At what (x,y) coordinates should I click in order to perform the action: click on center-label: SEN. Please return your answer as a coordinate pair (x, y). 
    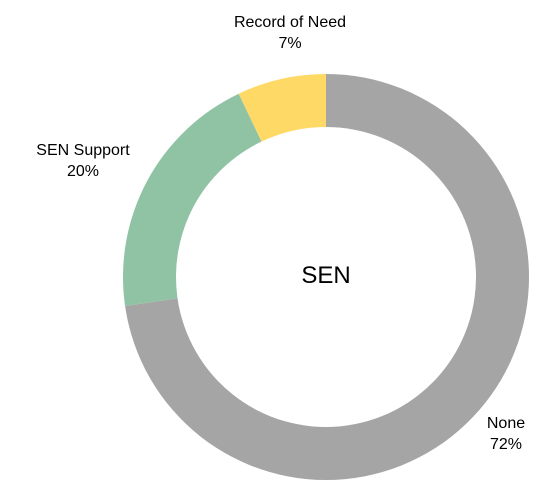
    Looking at the image, I should click on (325, 275).